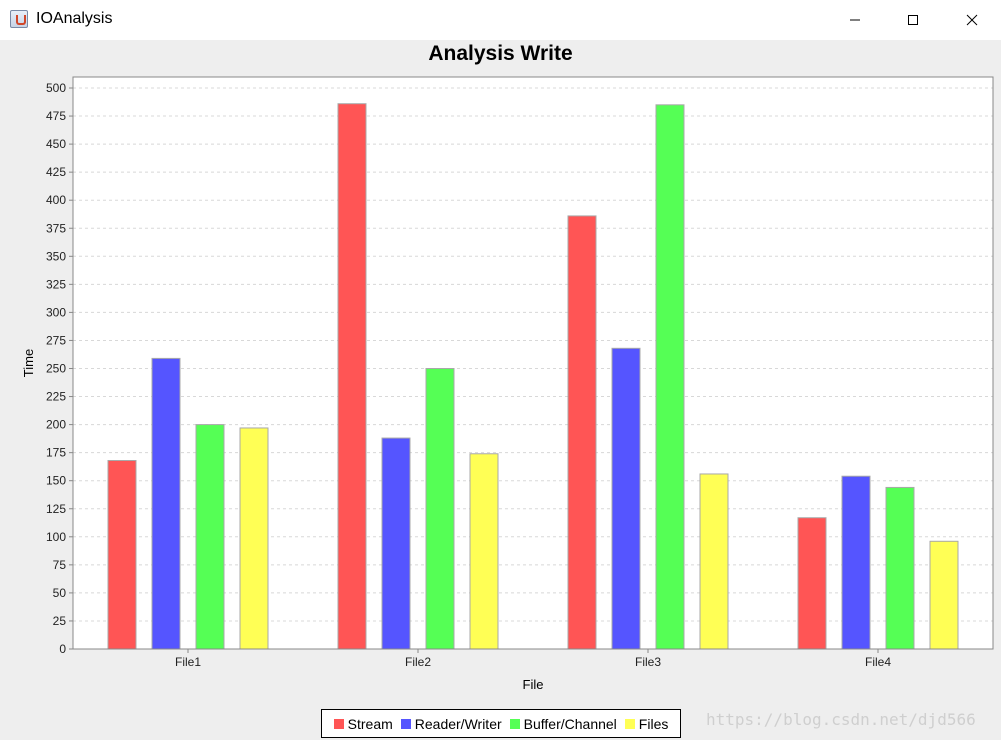 The width and height of the screenshot is (1001, 740). I want to click on y-tick-label: 150, so click(56, 481).